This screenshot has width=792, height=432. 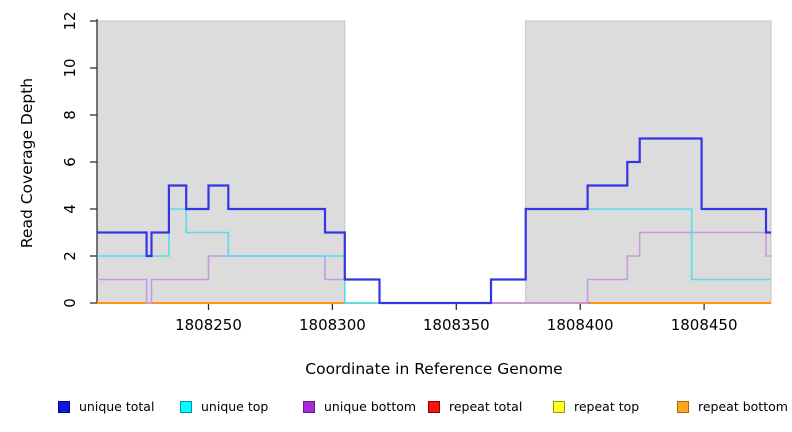 I want to click on y-tick-label: 4, so click(x=70, y=209).